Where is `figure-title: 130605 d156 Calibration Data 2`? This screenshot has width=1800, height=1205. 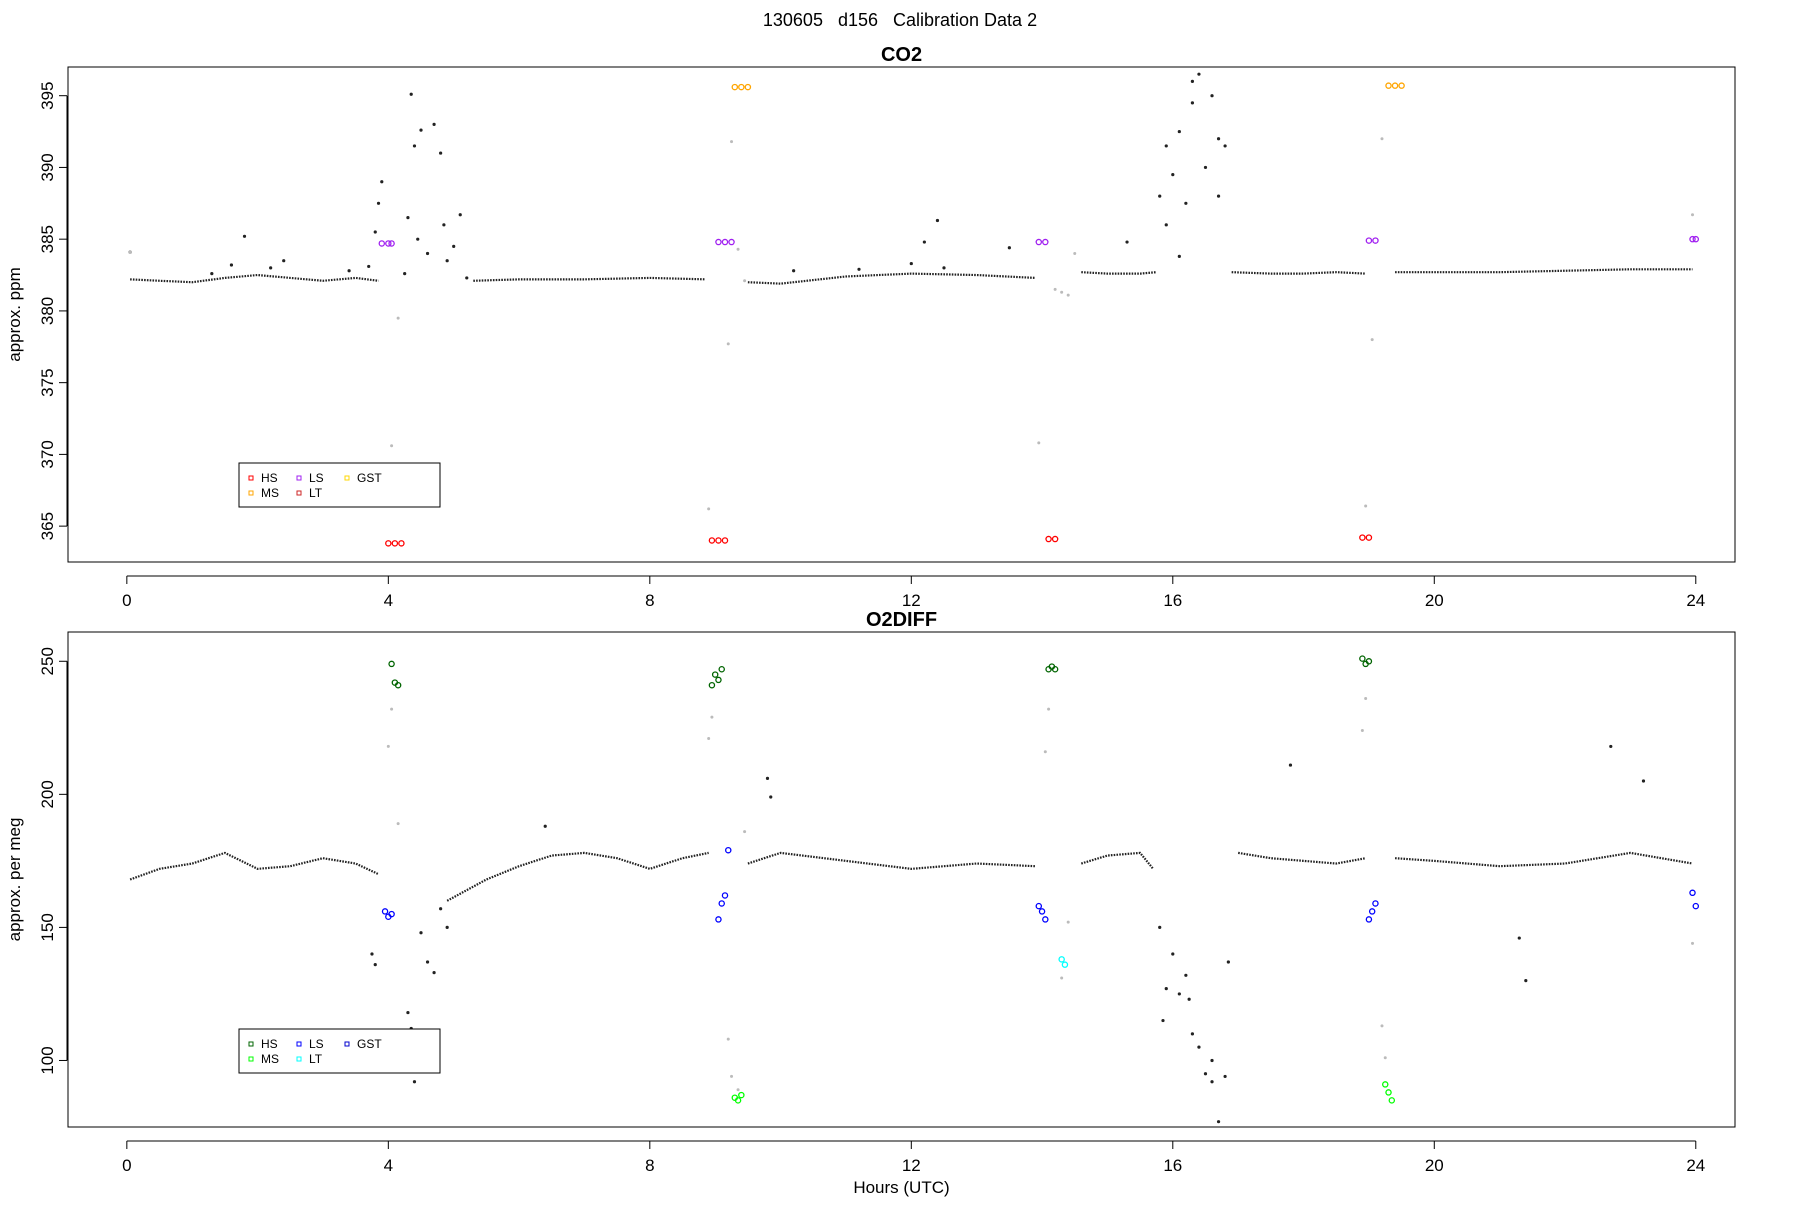 figure-title: 130605 d156 Calibration Data 2 is located at coordinates (900, 20).